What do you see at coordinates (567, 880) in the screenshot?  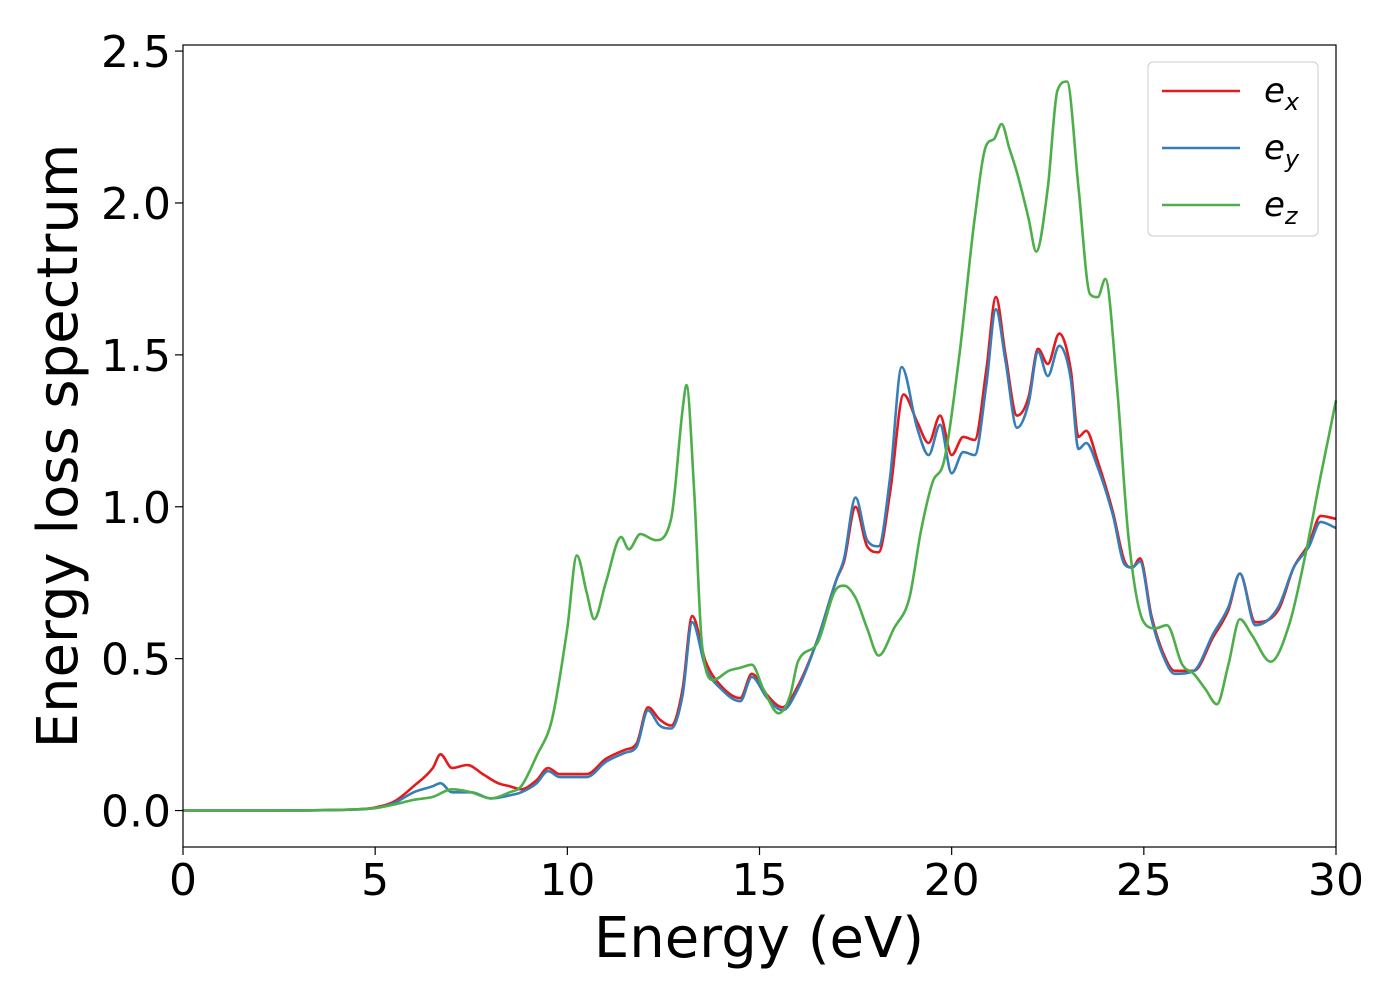 I see `x-tick-label: 10` at bounding box center [567, 880].